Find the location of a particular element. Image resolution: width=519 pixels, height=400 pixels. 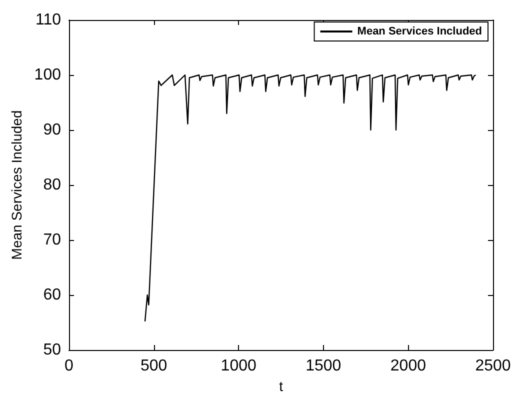

x-tick-label: 2000 is located at coordinates (408, 366).